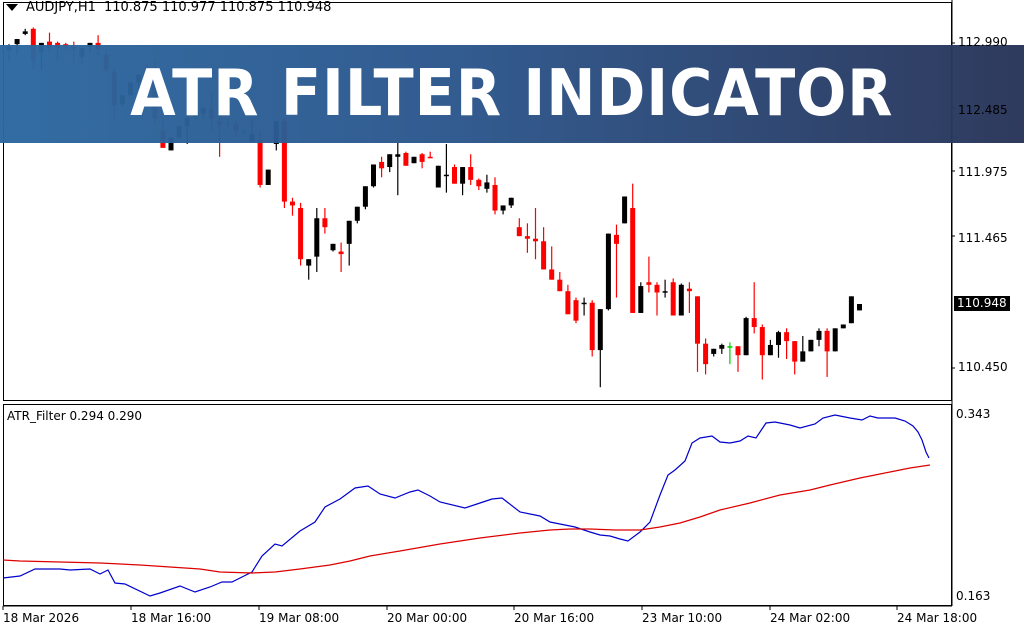 Image resolution: width=1024 pixels, height=640 pixels. I want to click on current-price-tag: 110.948, so click(982, 303).